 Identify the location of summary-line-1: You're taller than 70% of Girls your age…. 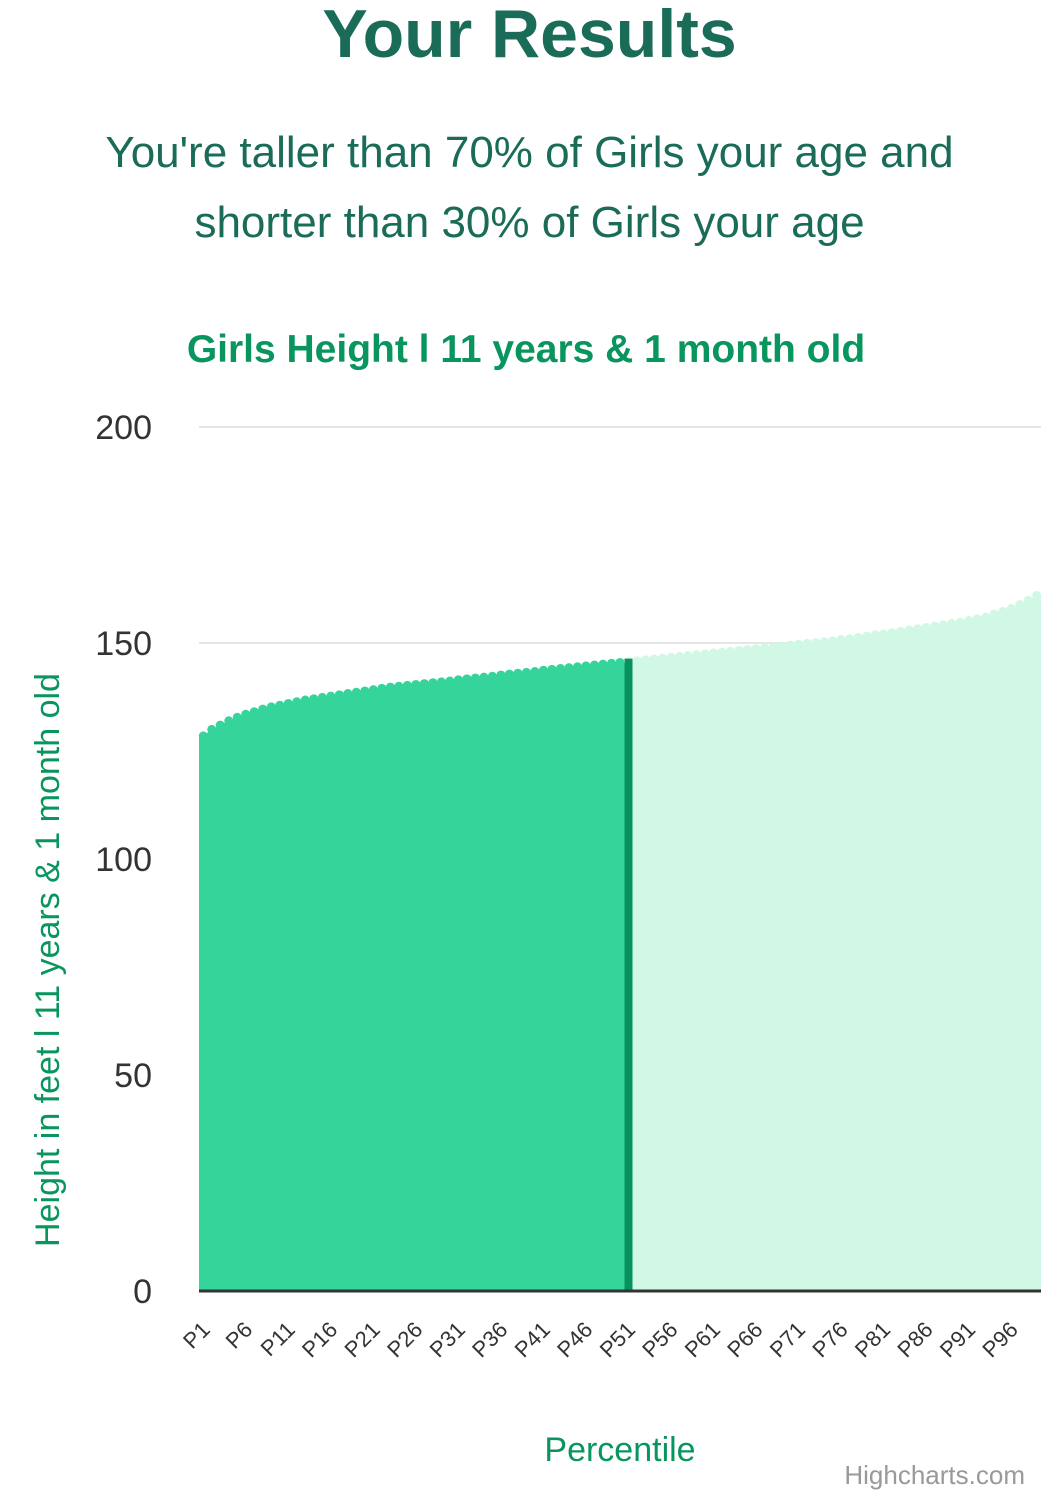
(529, 152).